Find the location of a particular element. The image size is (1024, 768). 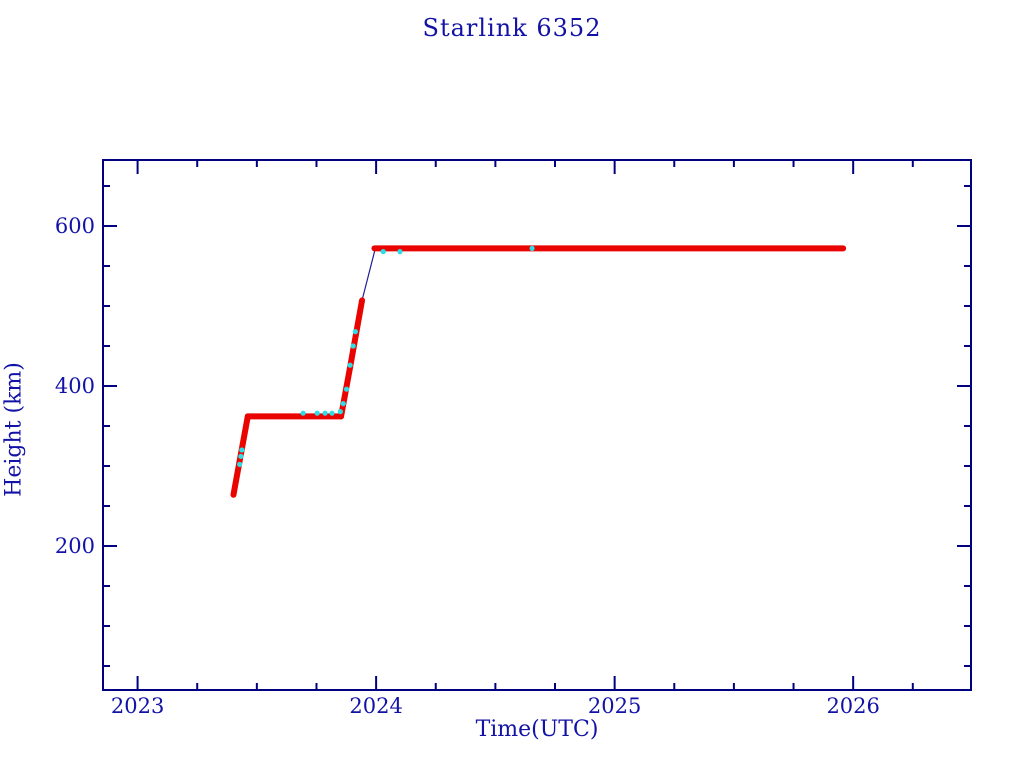

x-tick-label: 2026 is located at coordinates (852, 706).